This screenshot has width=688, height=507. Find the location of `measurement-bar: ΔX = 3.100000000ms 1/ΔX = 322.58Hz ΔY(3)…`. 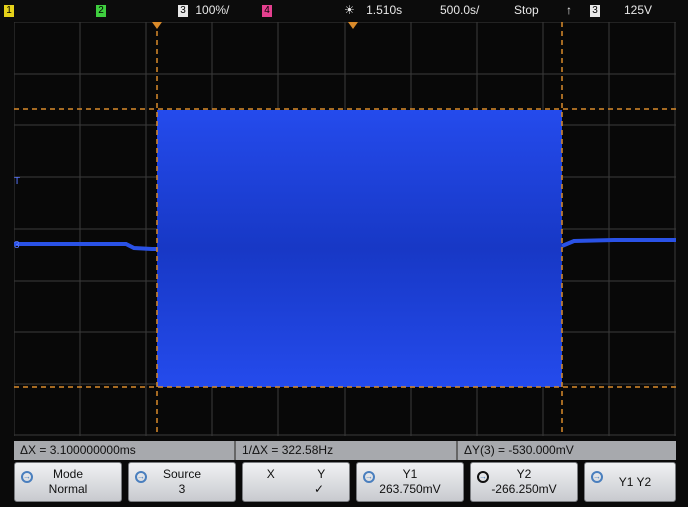

measurement-bar: ΔX = 3.100000000ms 1/ΔX = 322.58Hz ΔY(3)… is located at coordinates (345, 450).